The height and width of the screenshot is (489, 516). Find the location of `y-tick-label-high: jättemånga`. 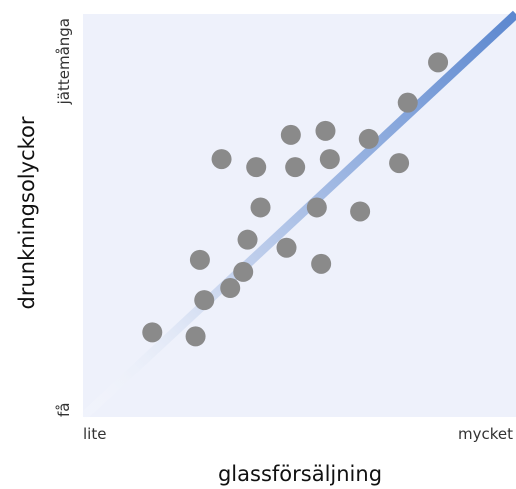

y-tick-label-high: jättemånga is located at coordinates (64, 61).